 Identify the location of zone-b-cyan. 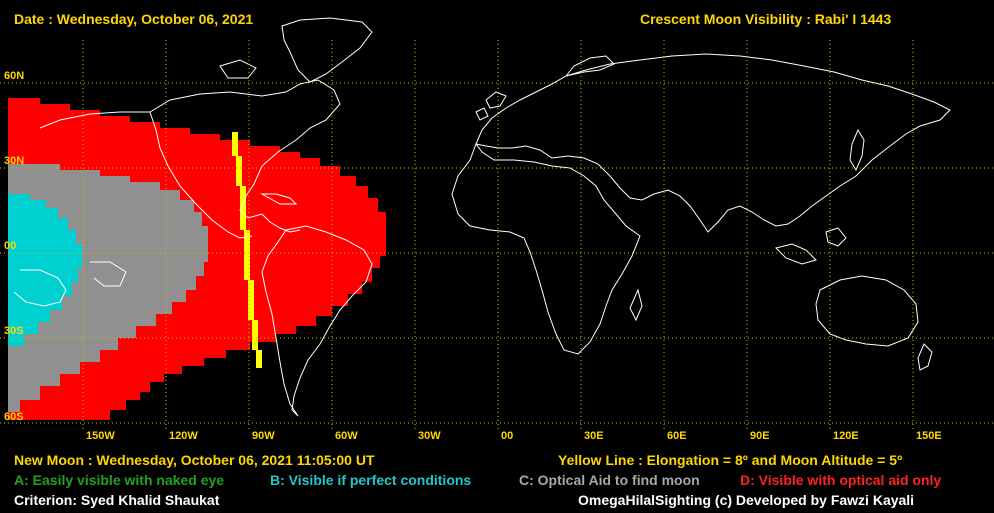
(45, 270).